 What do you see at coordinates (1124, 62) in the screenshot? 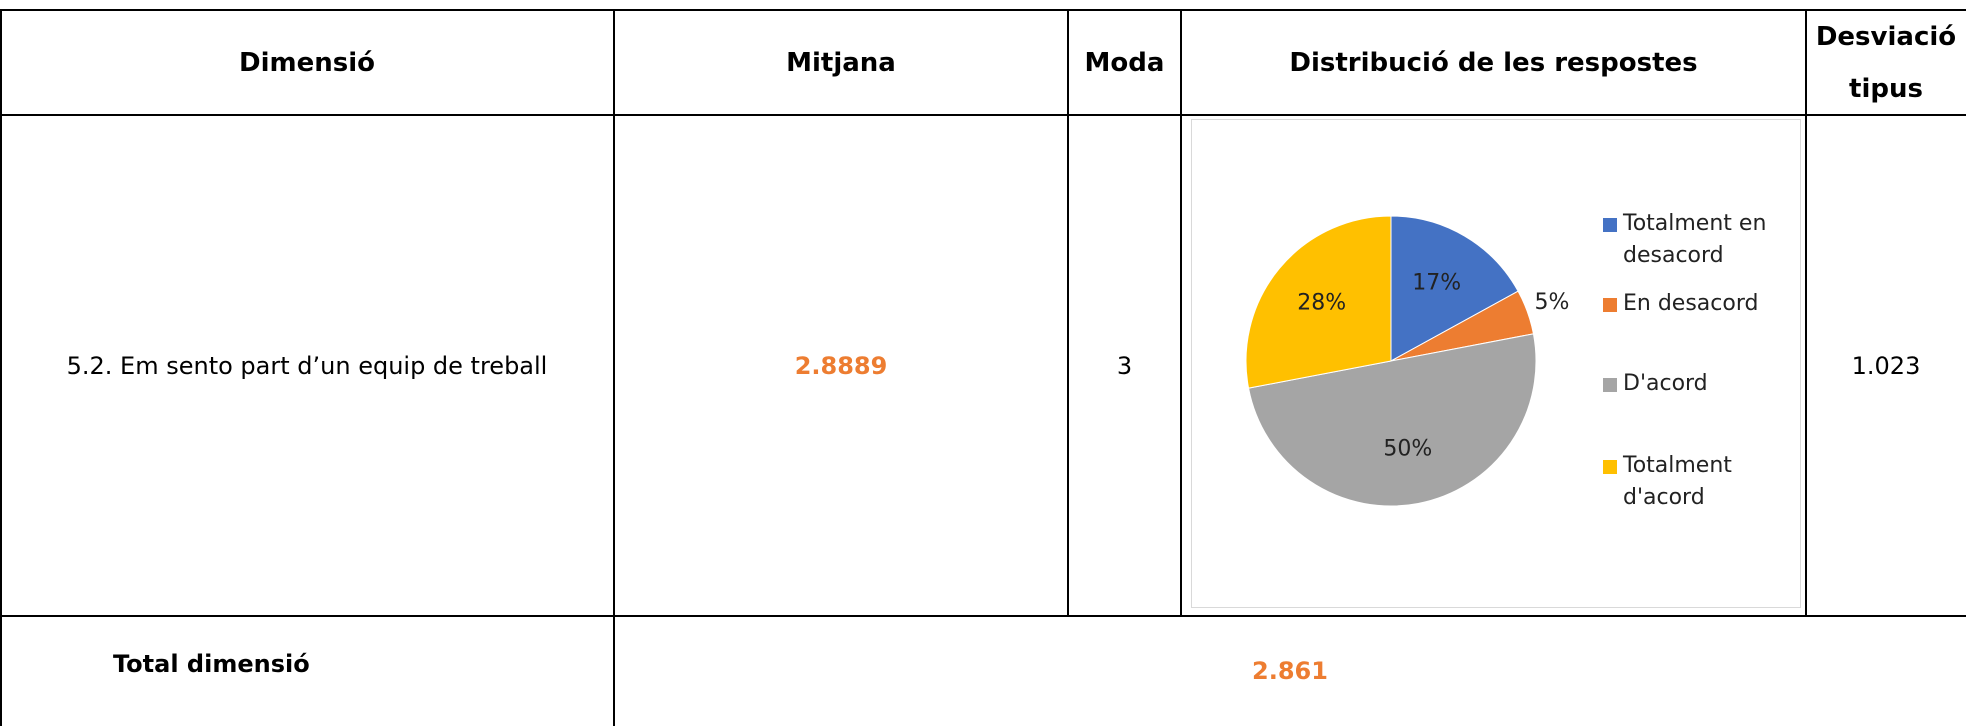
I see `header-cell: Moda` at bounding box center [1124, 62].